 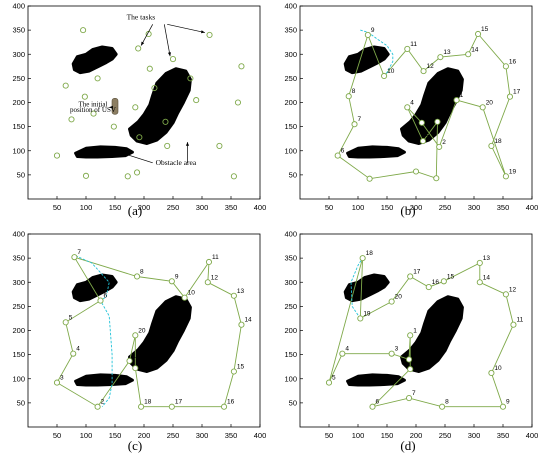 What do you see at coordinates (347, 349) in the screenshot?
I see `task-order-label: 4` at bounding box center [347, 349].